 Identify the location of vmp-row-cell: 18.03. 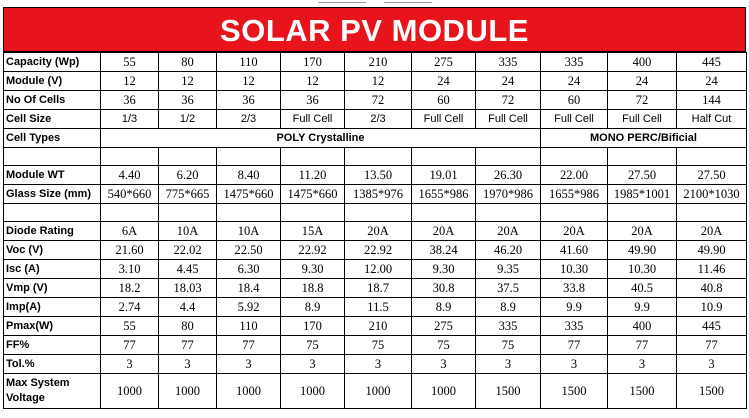
(187, 288).